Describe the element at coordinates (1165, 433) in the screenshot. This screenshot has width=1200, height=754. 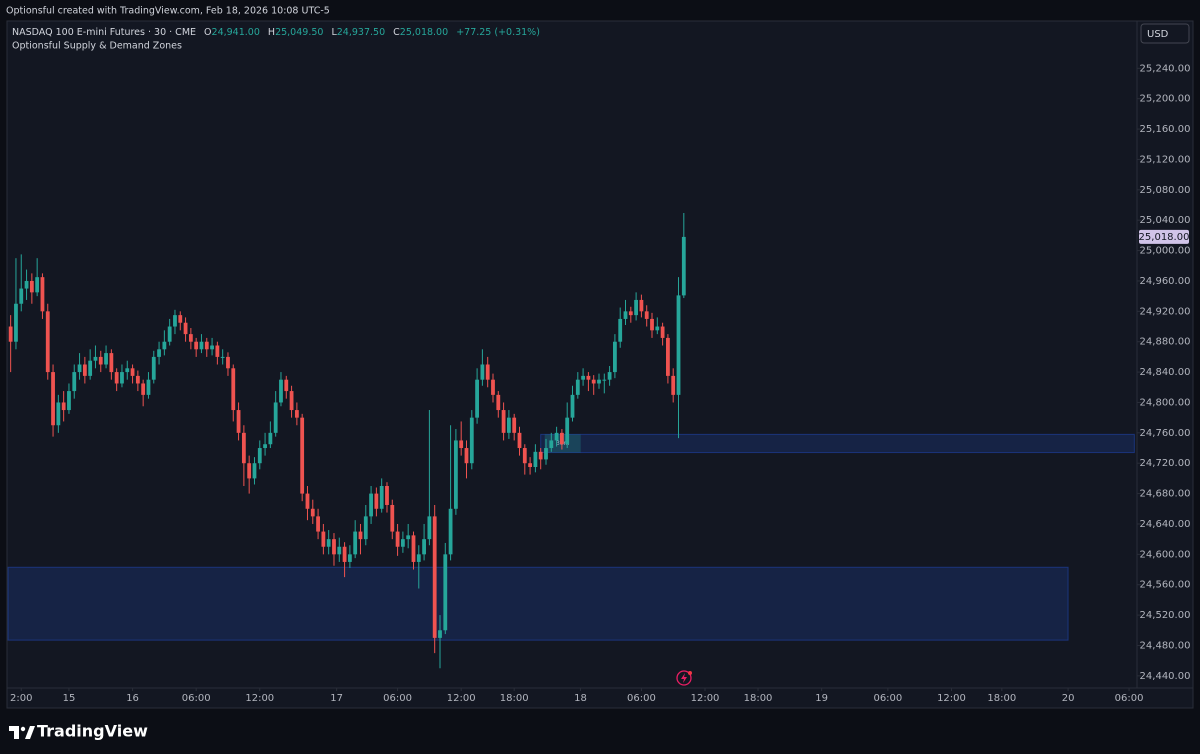
I see `y-tick-label: 24,760.00` at that location.